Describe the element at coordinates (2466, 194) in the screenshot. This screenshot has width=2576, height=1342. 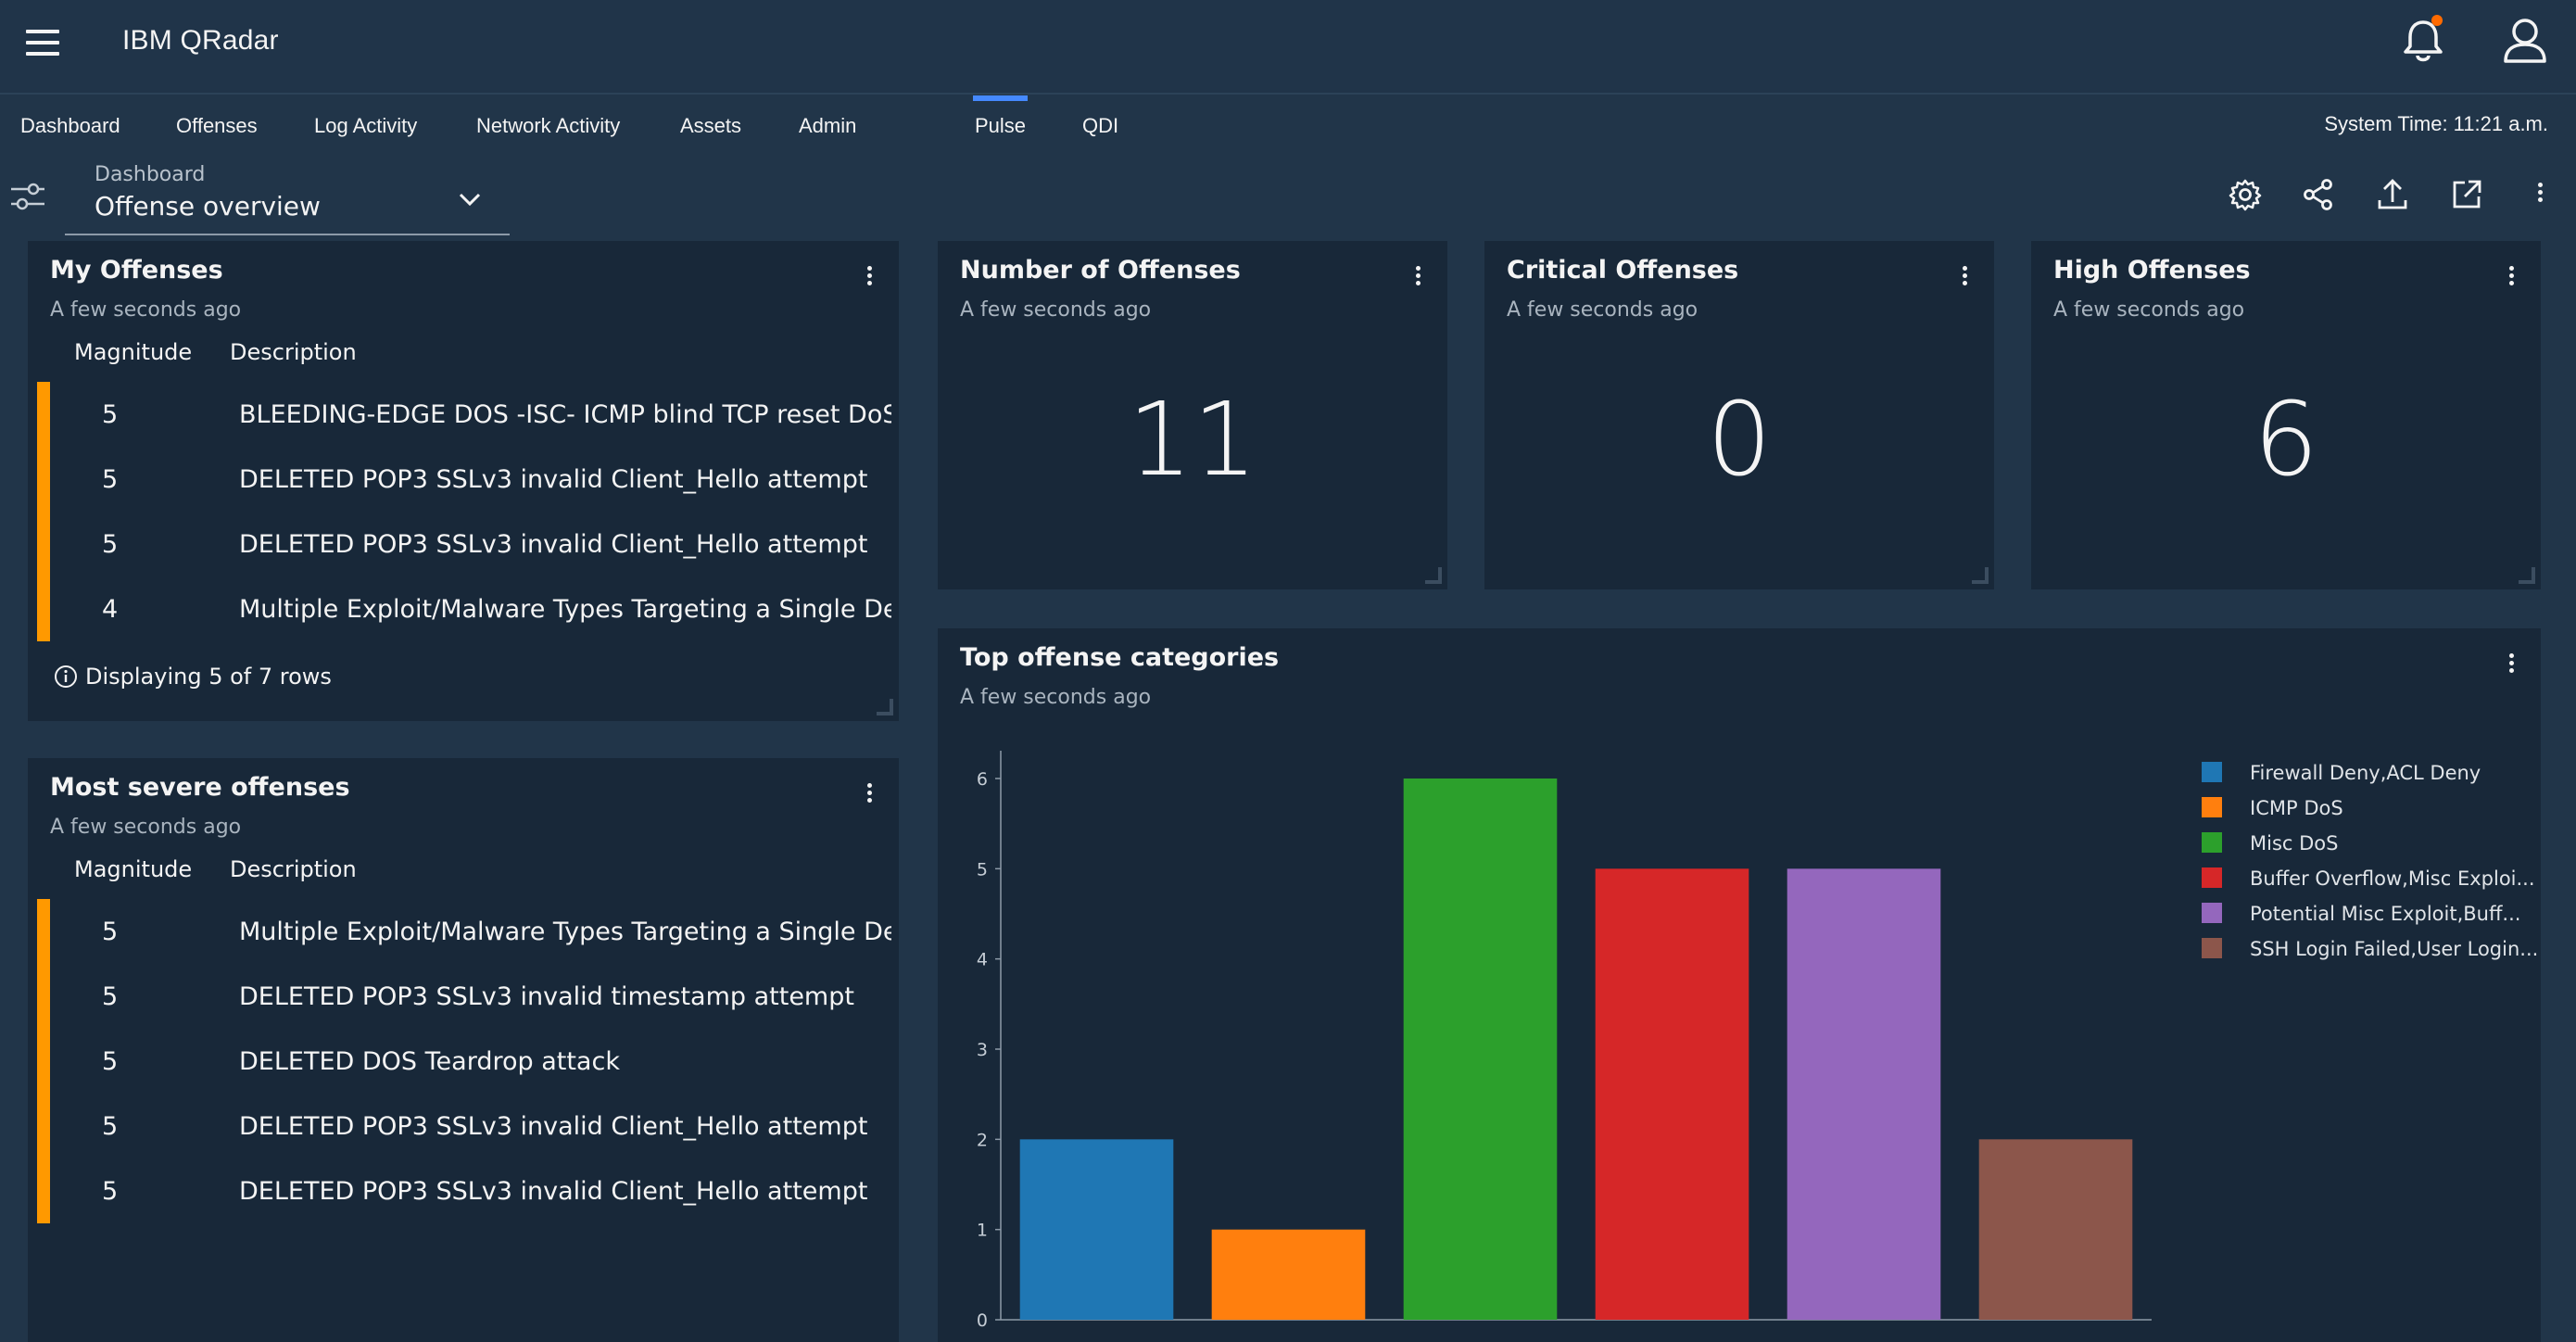
I see `launch-icon` at that location.